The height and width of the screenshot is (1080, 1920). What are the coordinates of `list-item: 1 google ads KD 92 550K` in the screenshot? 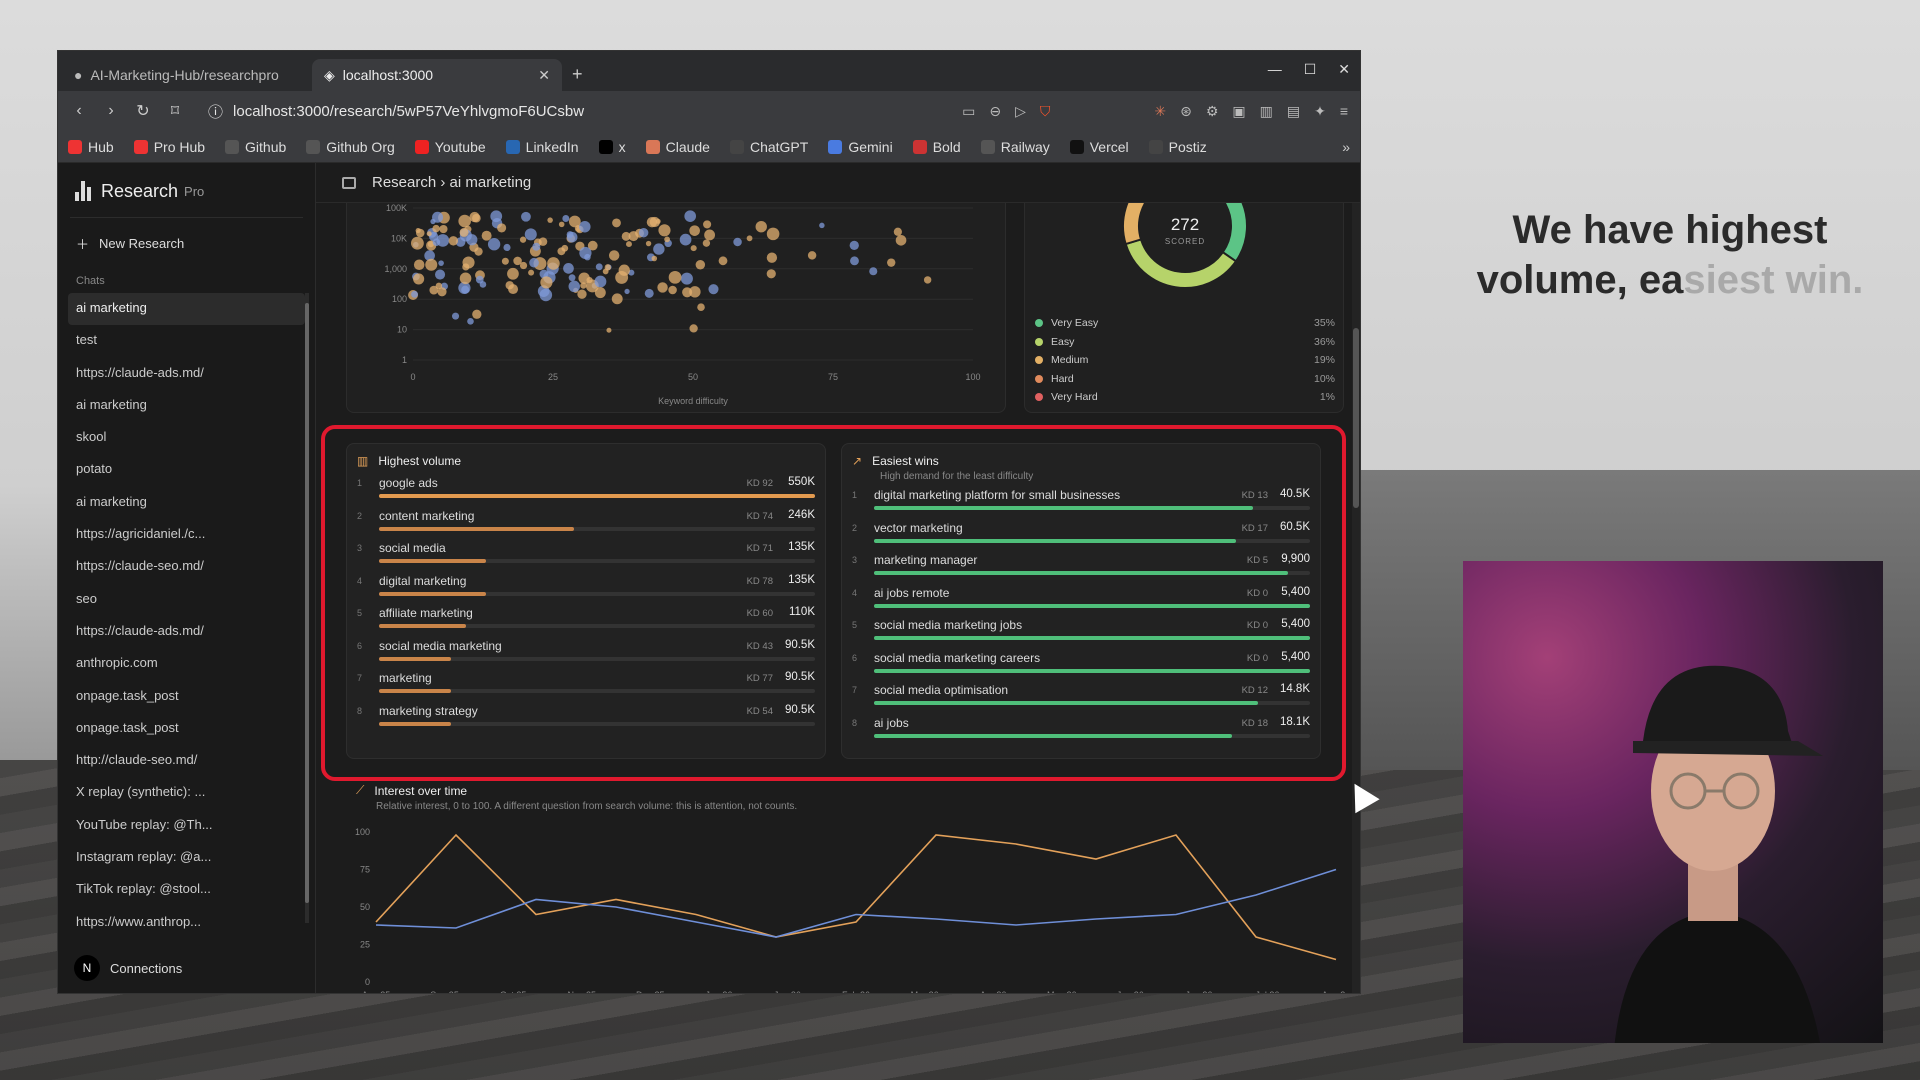 It's located at (586, 492).